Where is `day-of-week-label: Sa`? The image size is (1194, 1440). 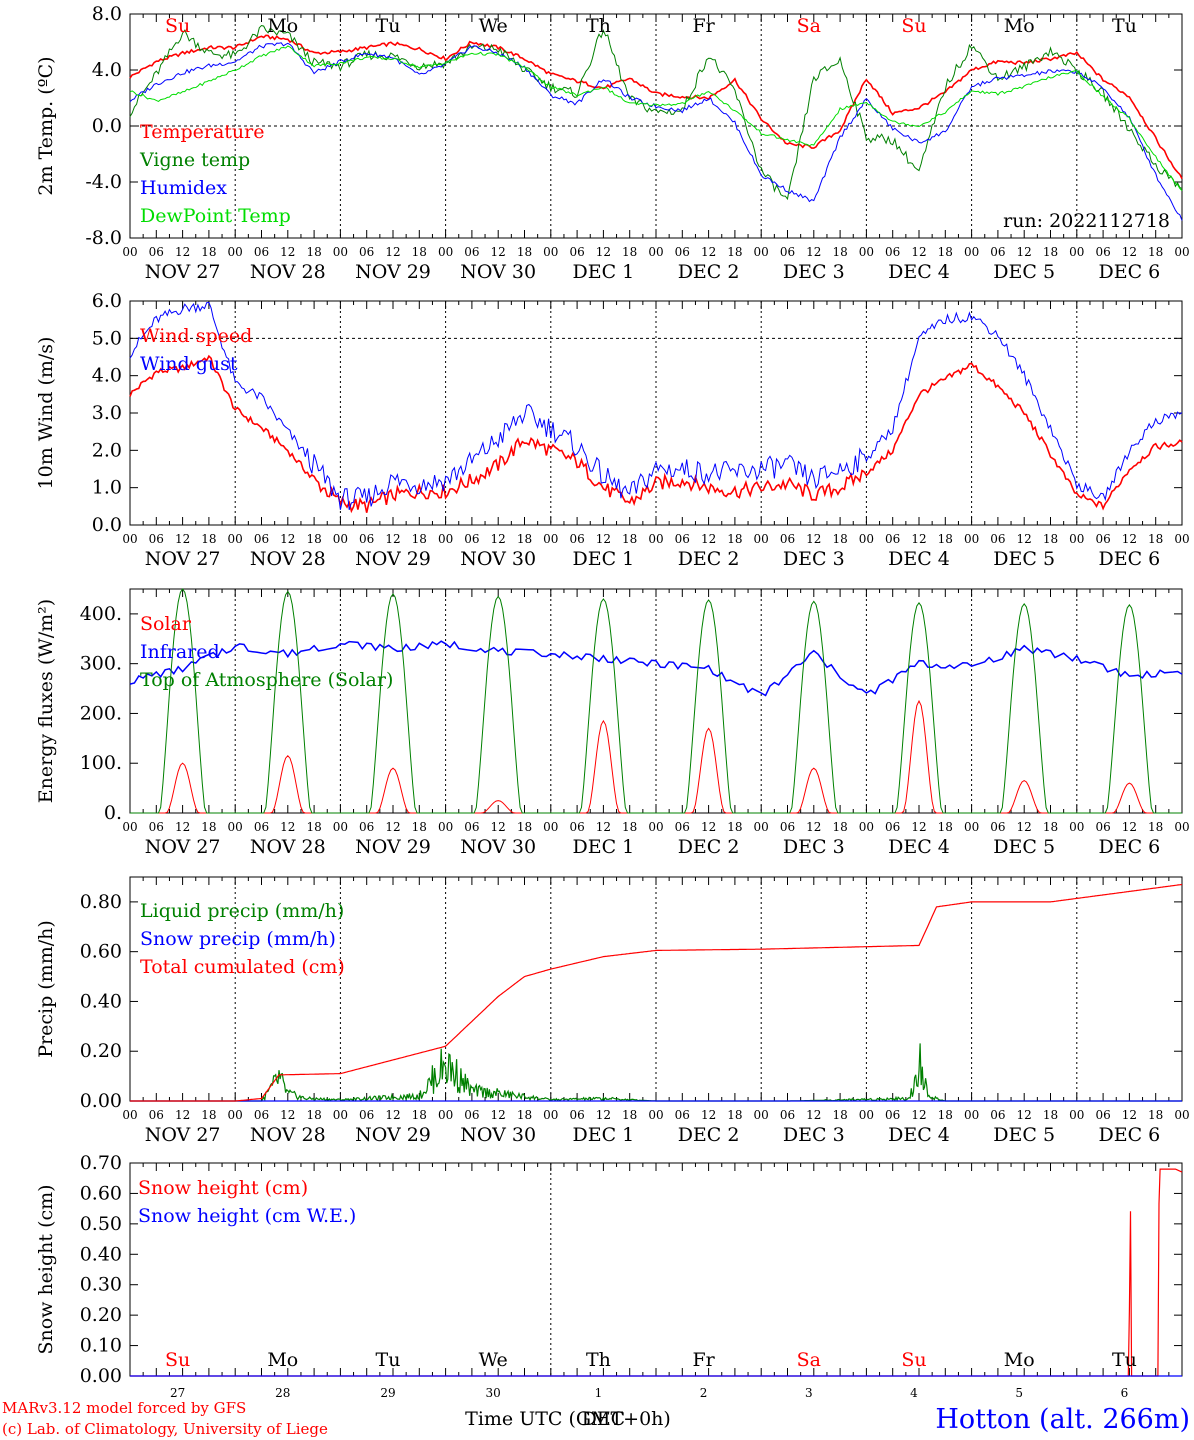 day-of-week-label: Sa is located at coordinates (809, 26).